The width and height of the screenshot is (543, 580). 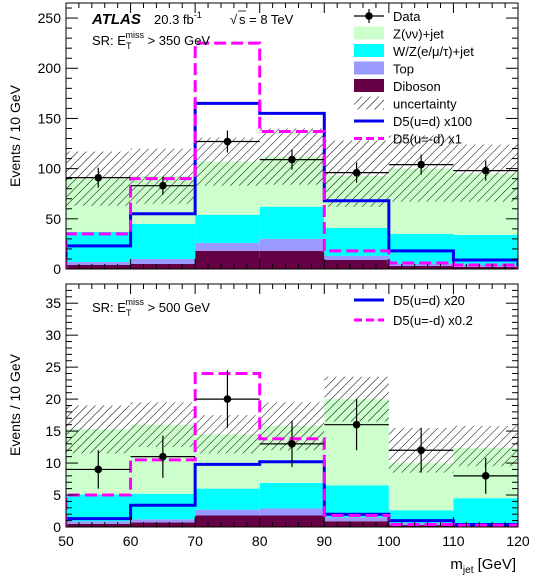 What do you see at coordinates (433, 51) in the screenshot?
I see `top-legend-w_z_lep-label: W/Z(e/μ/τ)+jet` at bounding box center [433, 51].